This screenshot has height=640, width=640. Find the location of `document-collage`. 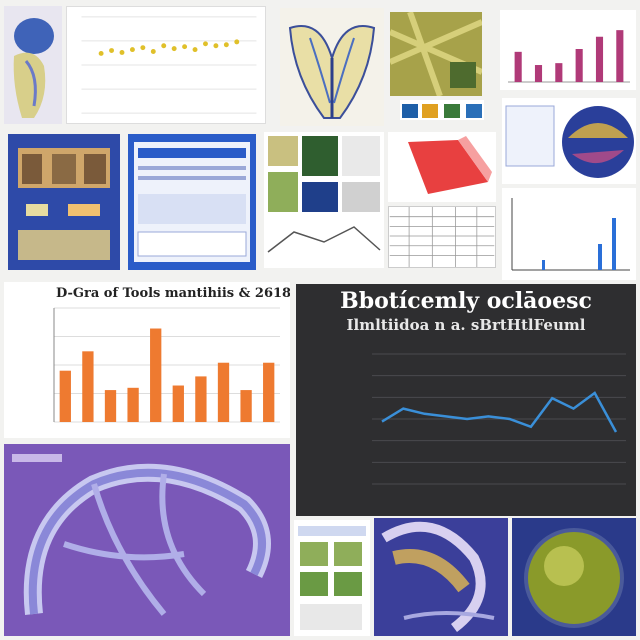

document-collage is located at coordinates (324, 194).